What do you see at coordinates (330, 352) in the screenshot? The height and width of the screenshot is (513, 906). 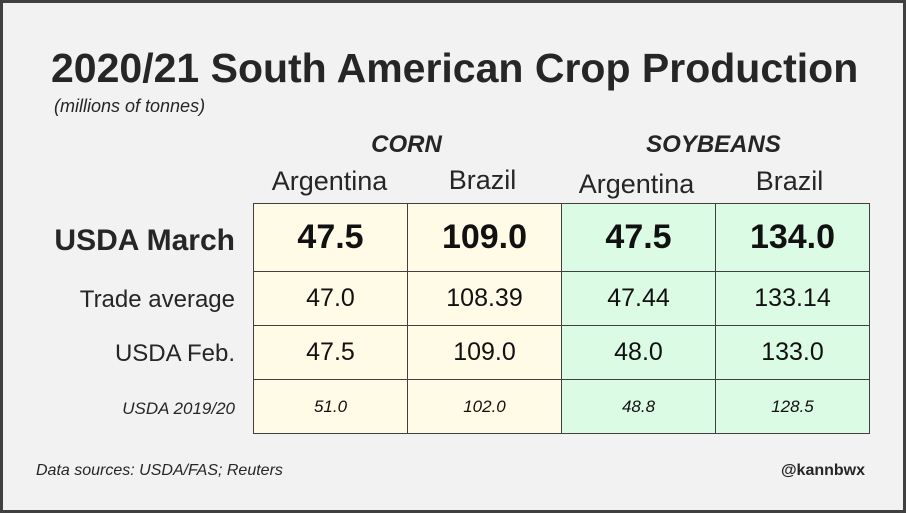 I see `cell-usda-feb-corn-argentina: 47.5` at bounding box center [330, 352].